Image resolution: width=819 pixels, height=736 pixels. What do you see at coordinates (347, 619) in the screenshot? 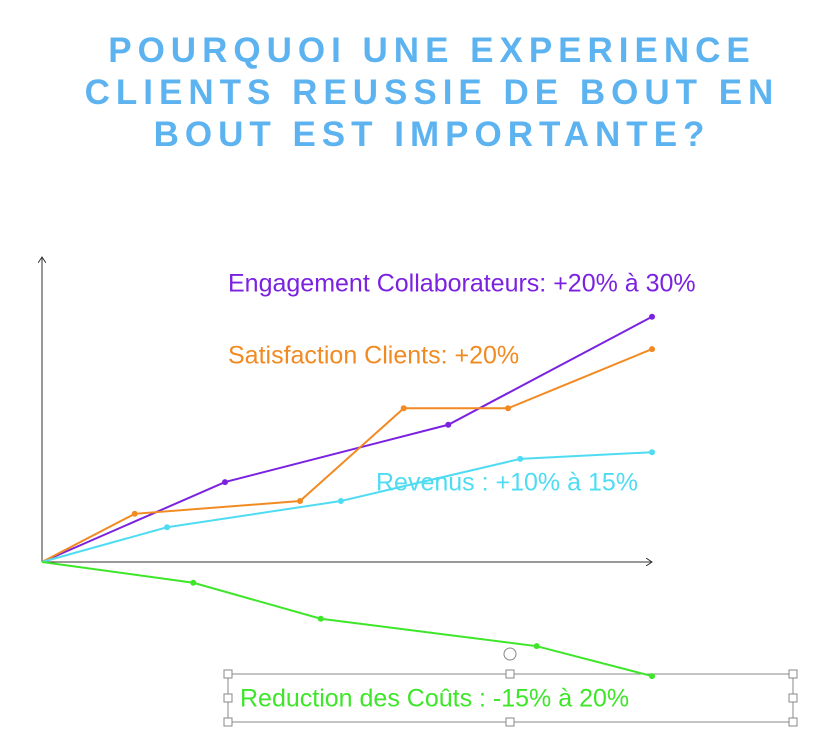
I see `series-line` at bounding box center [347, 619].